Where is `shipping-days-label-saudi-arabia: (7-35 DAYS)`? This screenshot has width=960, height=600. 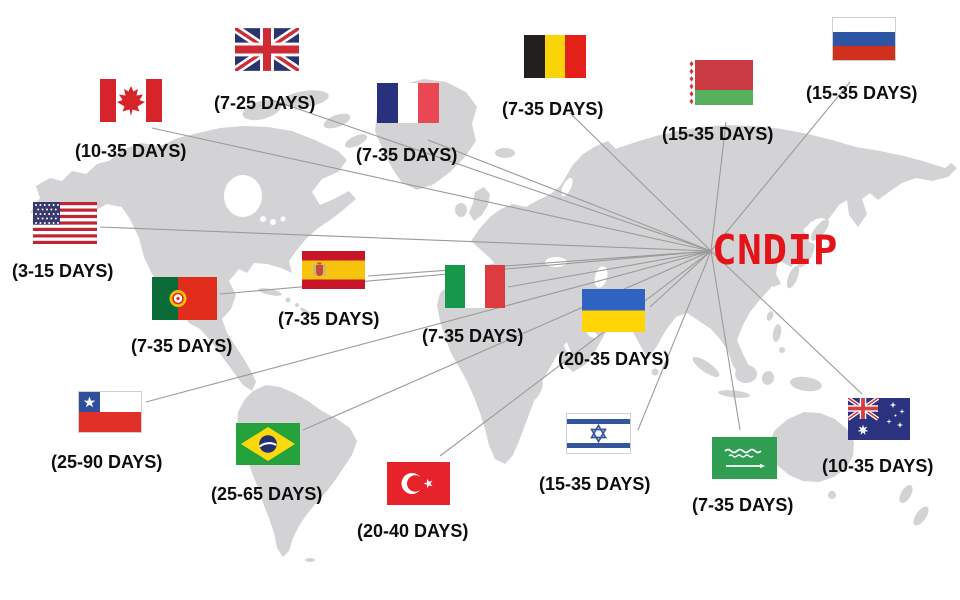
shipping-days-label-saudi-arabia: (7-35 DAYS) is located at coordinates (743, 505).